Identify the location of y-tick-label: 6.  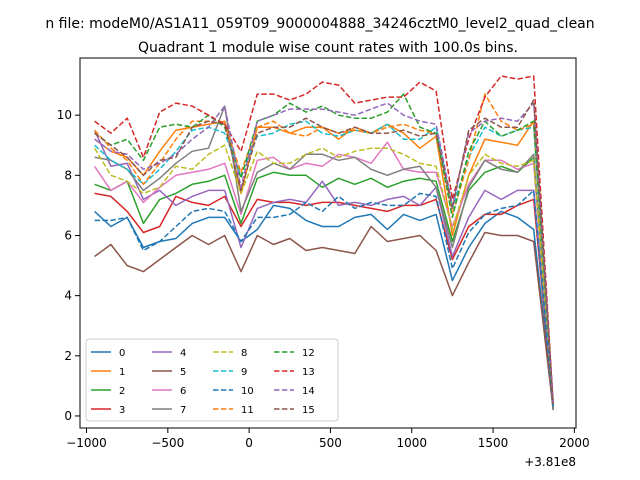
(68, 235).